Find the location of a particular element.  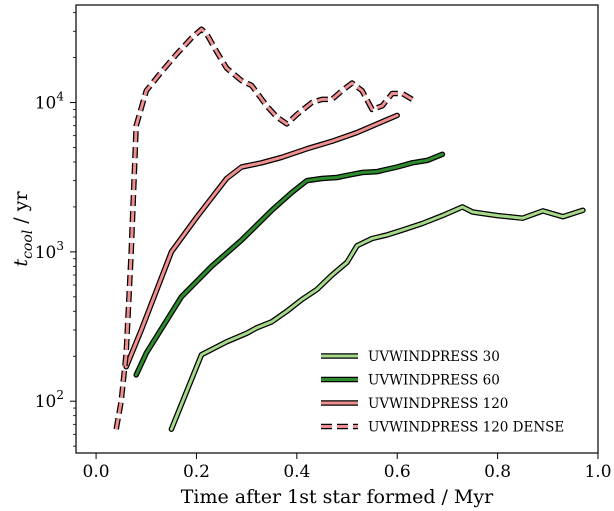

legend-entry: UVWINDPRESS 120 is located at coordinates (414, 404).